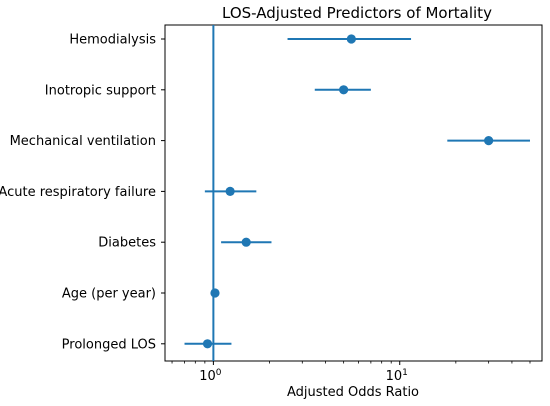 This screenshot has width=550, height=406. Describe the element at coordinates (109, 294) in the screenshot. I see `y-tick-label: Age (per year)` at that location.